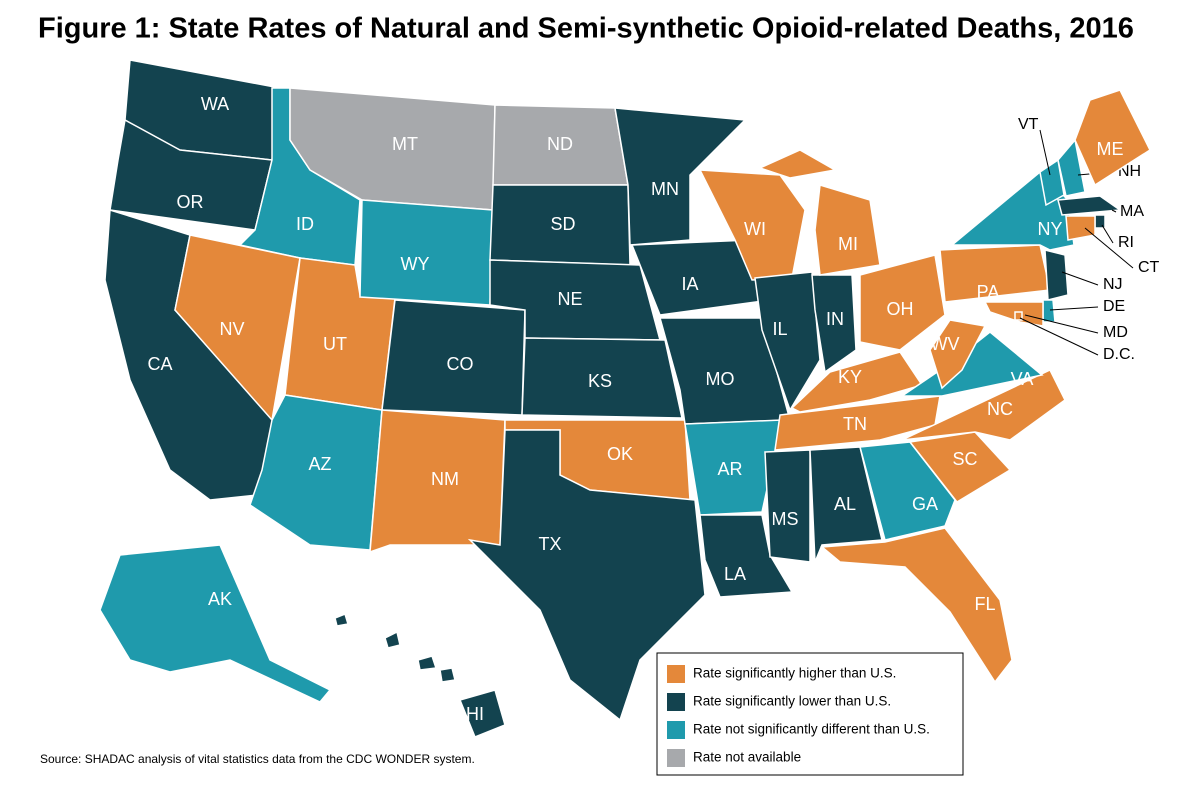  What do you see at coordinates (305, 224) in the screenshot?
I see `state-label: ID` at bounding box center [305, 224].